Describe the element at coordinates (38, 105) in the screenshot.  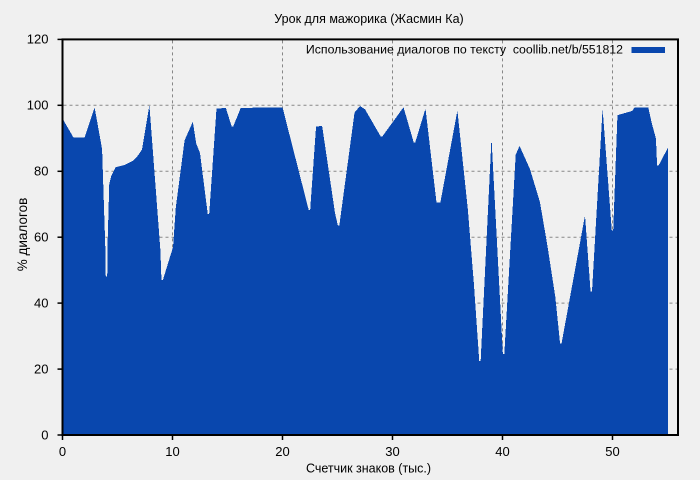
I see `svg-text: 100` at that location.